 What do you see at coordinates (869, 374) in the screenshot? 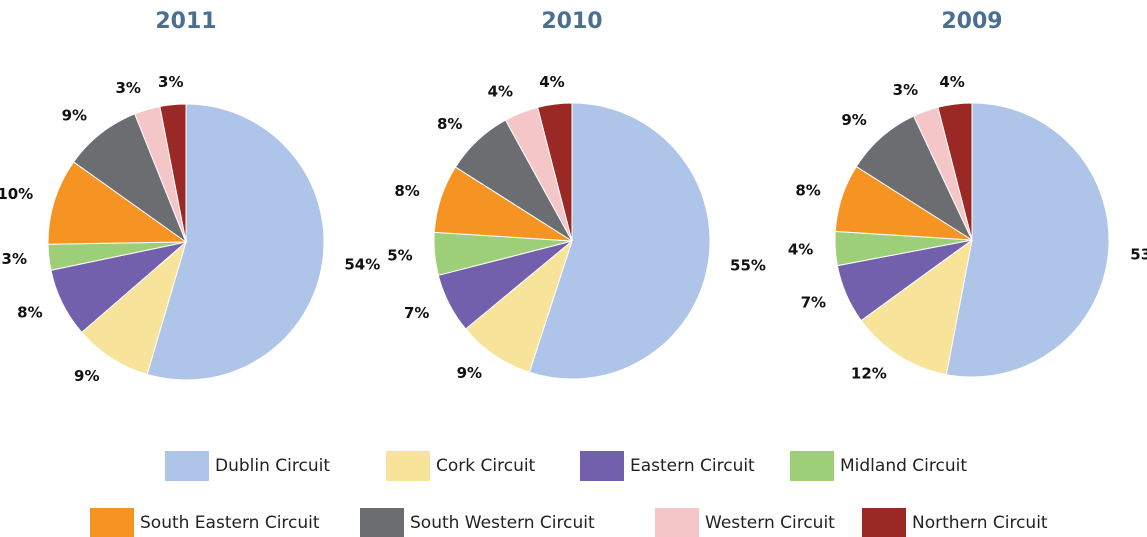
I see `data-label: 12%` at bounding box center [869, 374].